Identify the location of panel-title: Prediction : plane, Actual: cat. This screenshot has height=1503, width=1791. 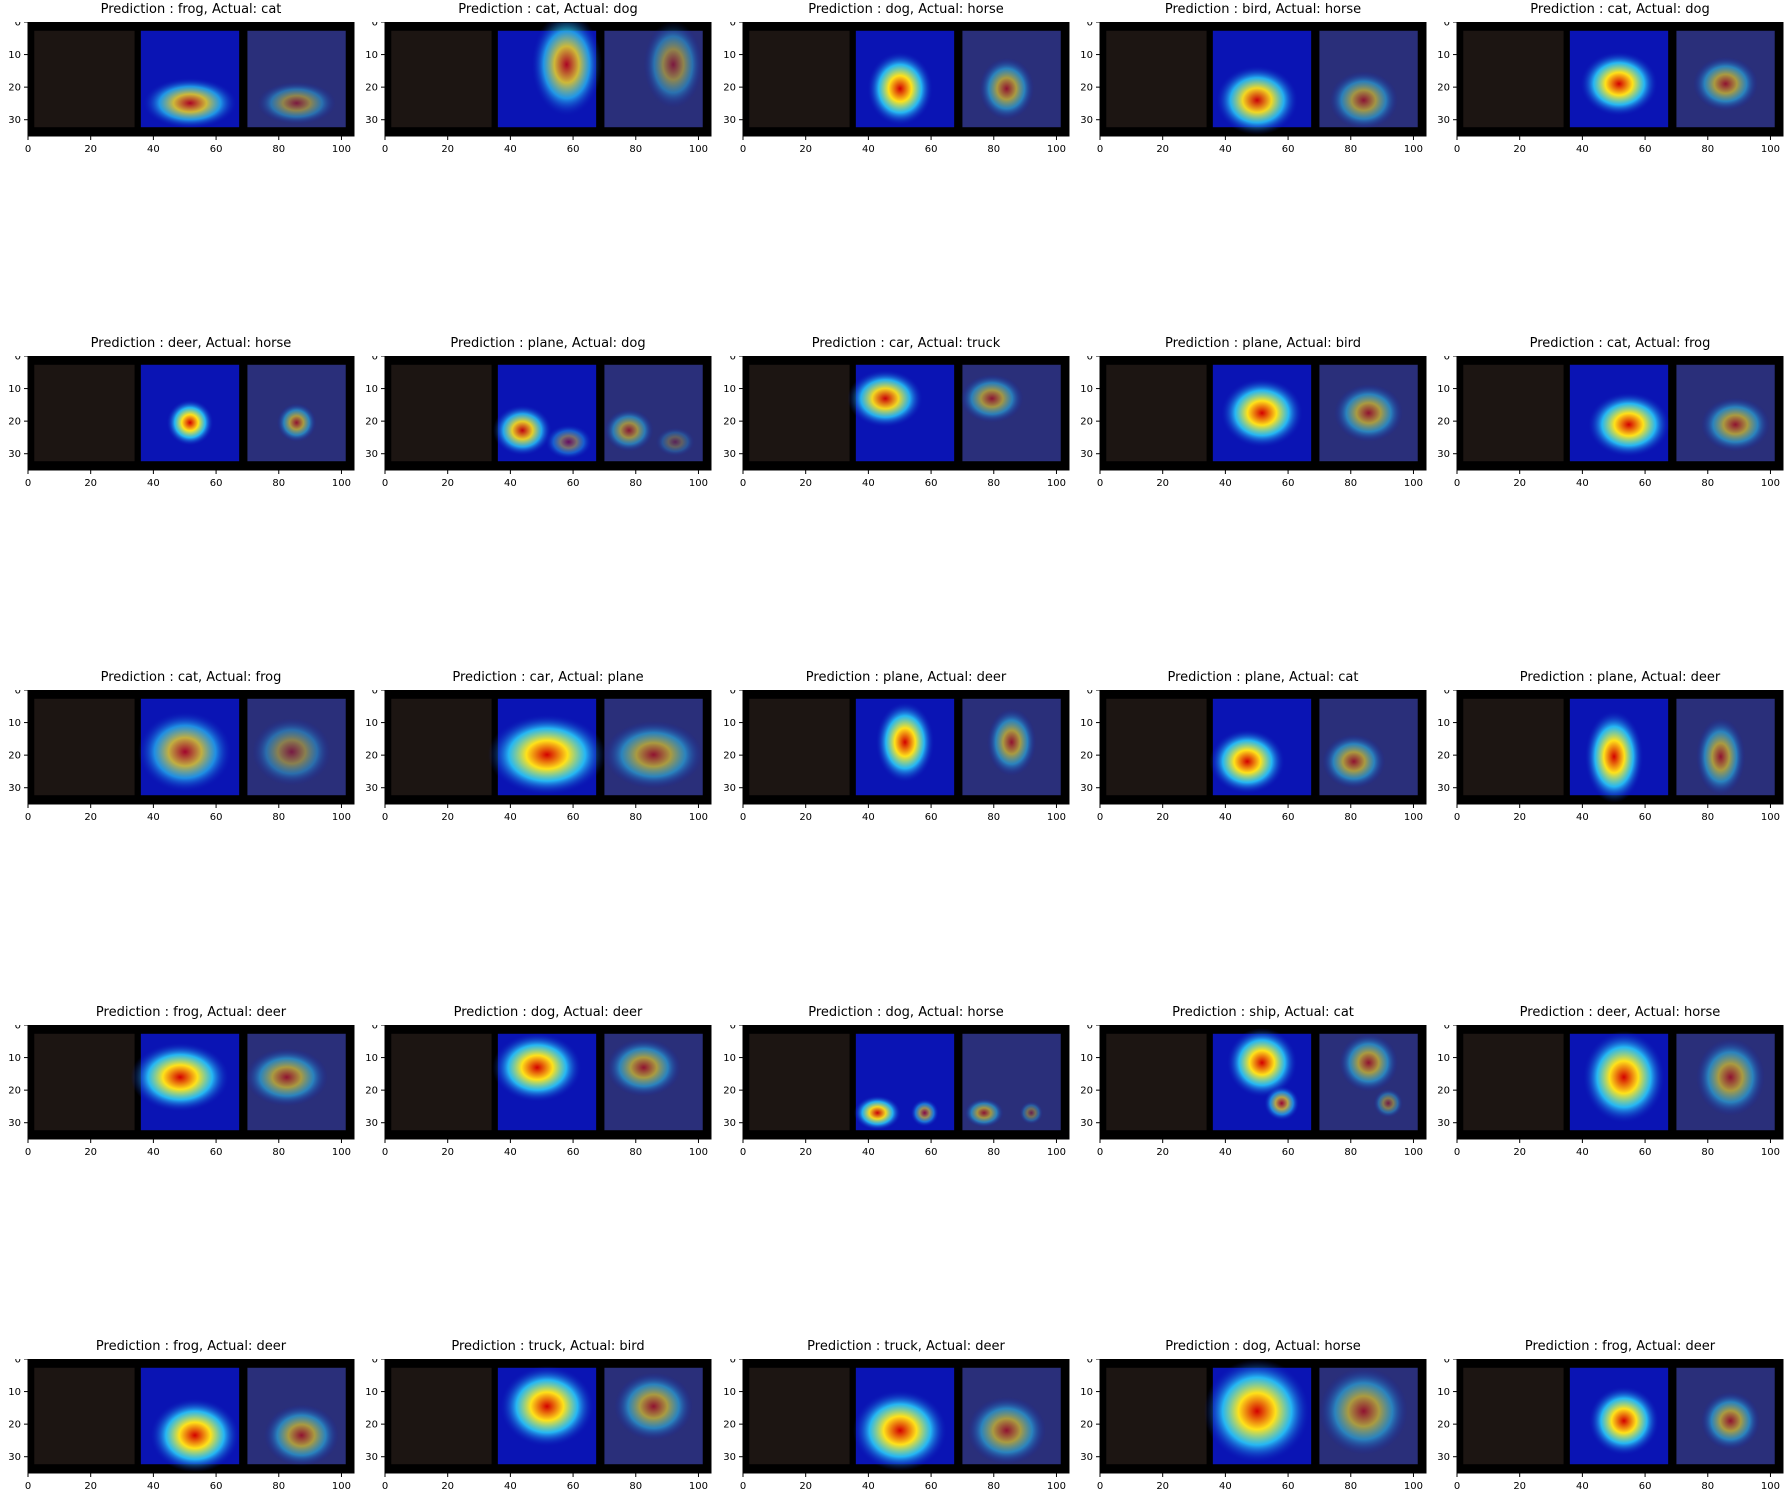
(1263, 677).